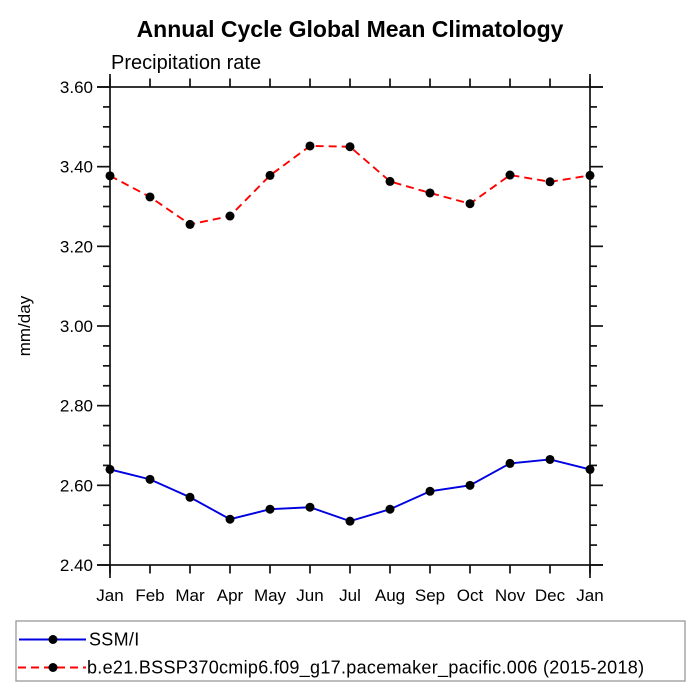 This screenshot has width=700, height=700. What do you see at coordinates (470, 595) in the screenshot?
I see `x-tick-label: Oct` at bounding box center [470, 595].